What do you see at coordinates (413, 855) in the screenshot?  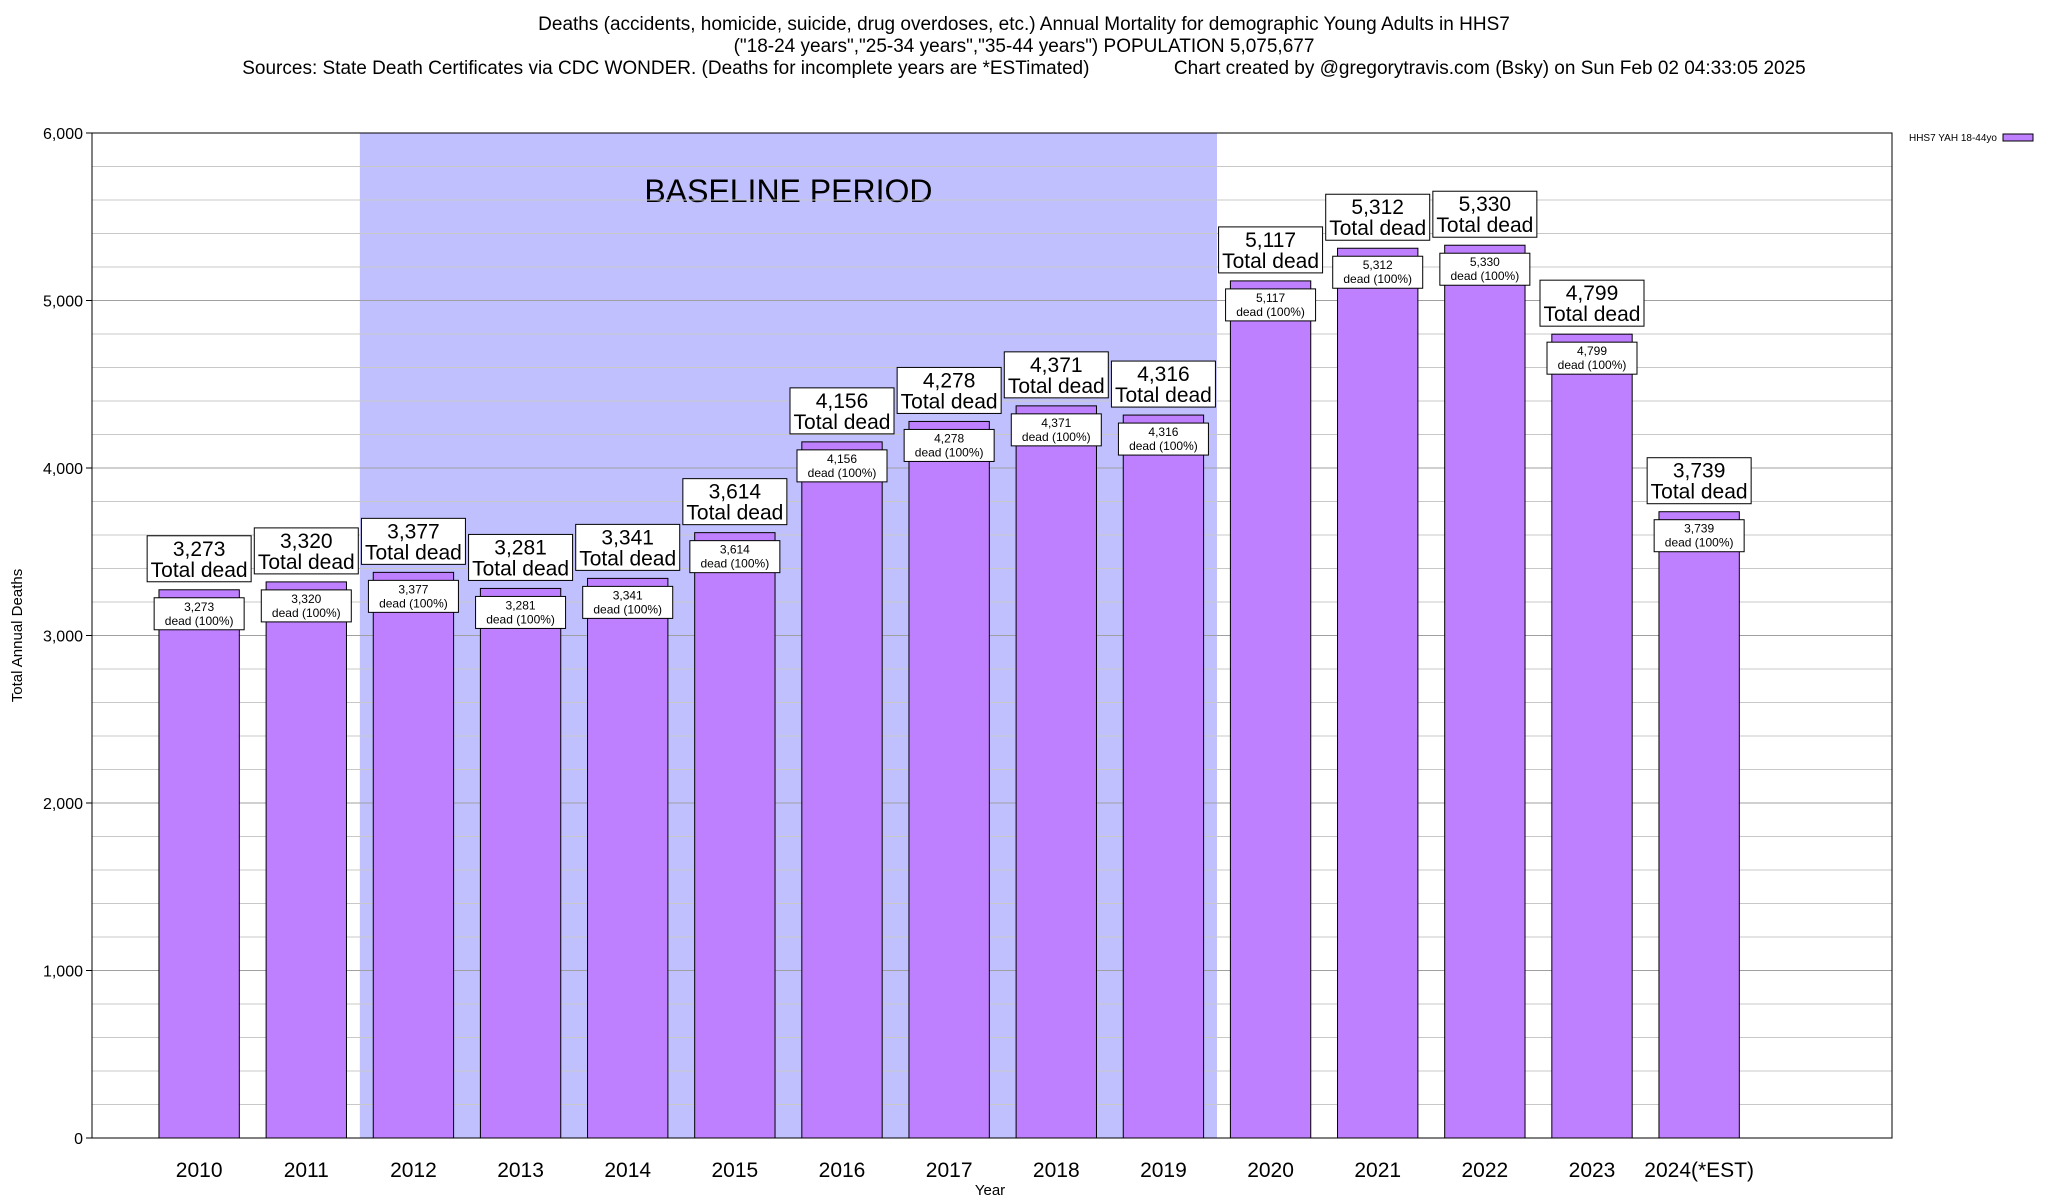 I see `bar-2012` at bounding box center [413, 855].